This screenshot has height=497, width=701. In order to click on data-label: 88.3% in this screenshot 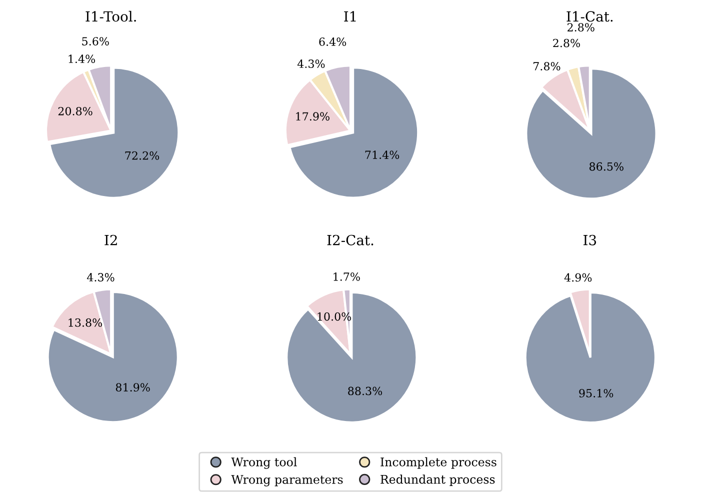, I will do `click(365, 391)`.